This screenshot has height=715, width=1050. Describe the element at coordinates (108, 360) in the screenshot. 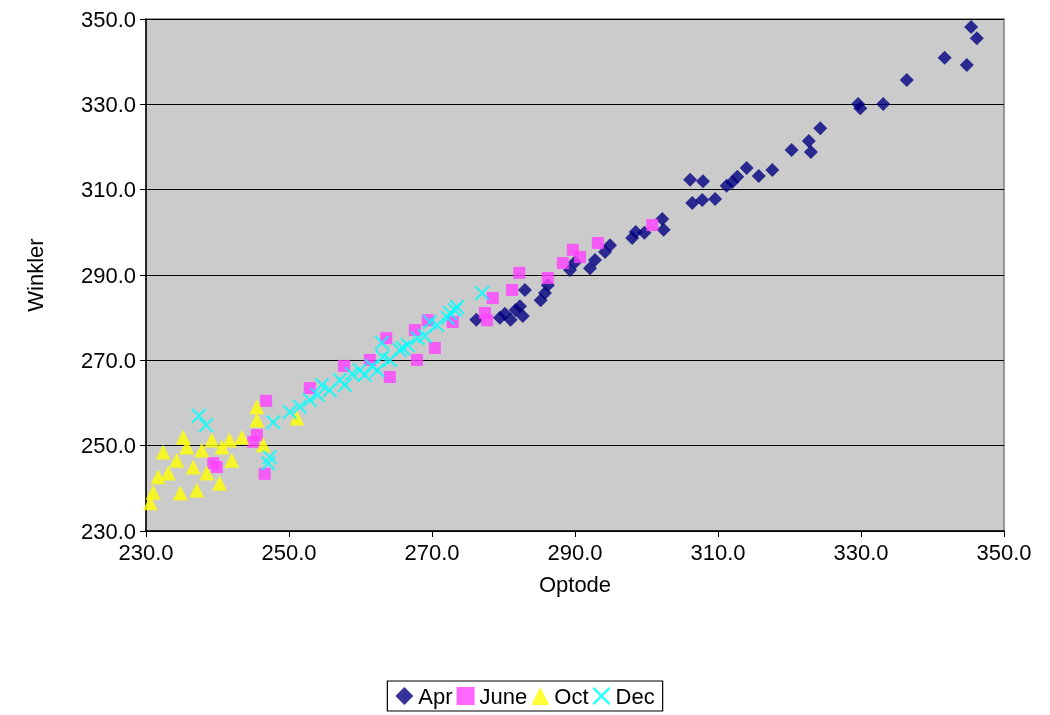

I see `y-tick-label: 270.0` at that location.